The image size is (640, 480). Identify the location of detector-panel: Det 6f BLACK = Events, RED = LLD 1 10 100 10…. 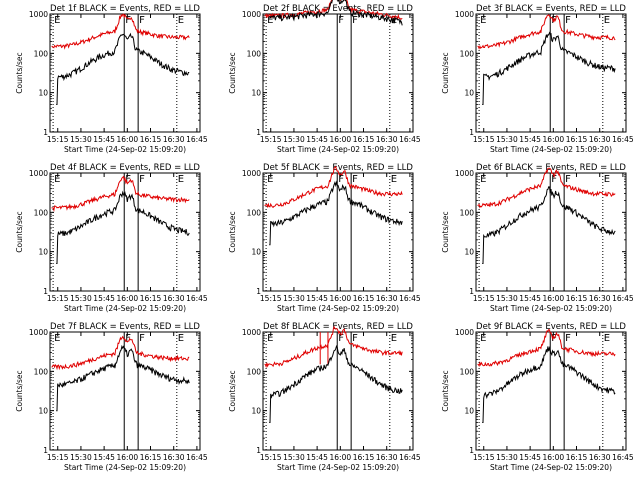
(537, 238).